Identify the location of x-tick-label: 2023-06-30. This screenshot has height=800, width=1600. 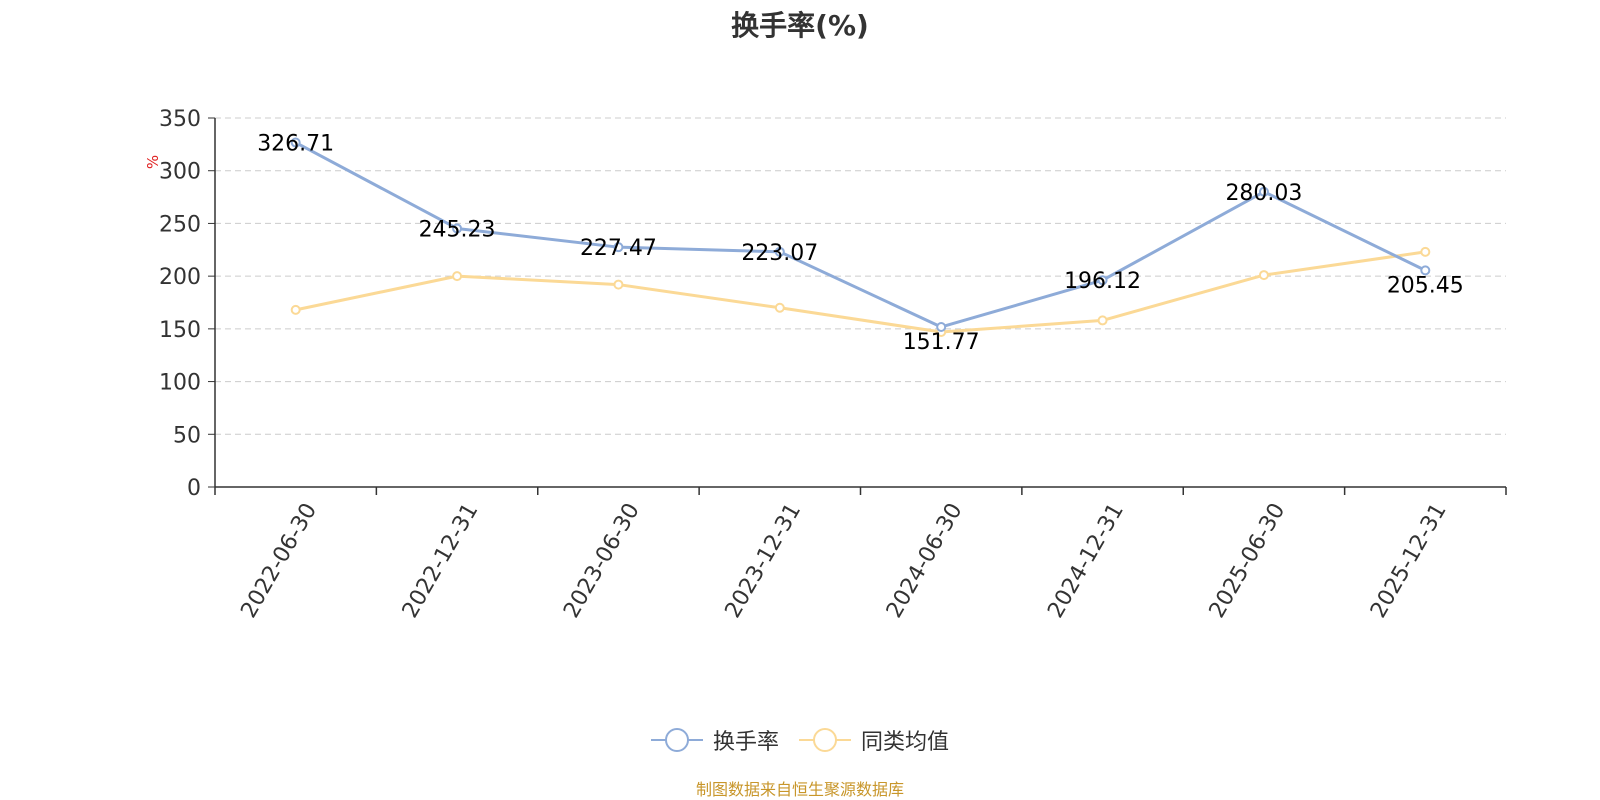
(602, 560).